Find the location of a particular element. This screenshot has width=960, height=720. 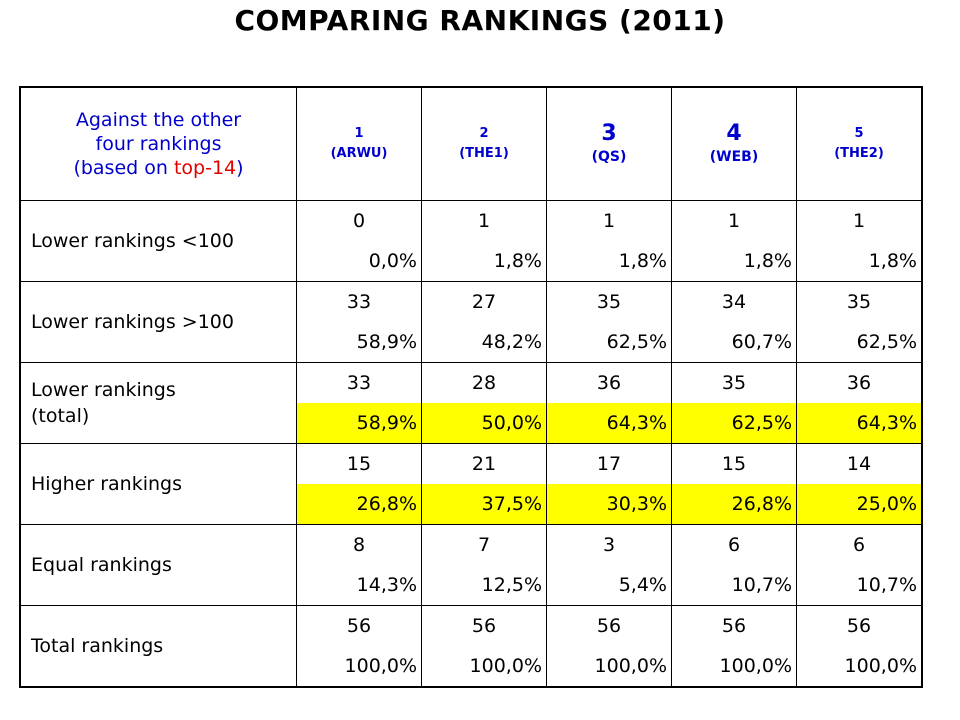

count-cell: 3 is located at coordinates (609, 544).